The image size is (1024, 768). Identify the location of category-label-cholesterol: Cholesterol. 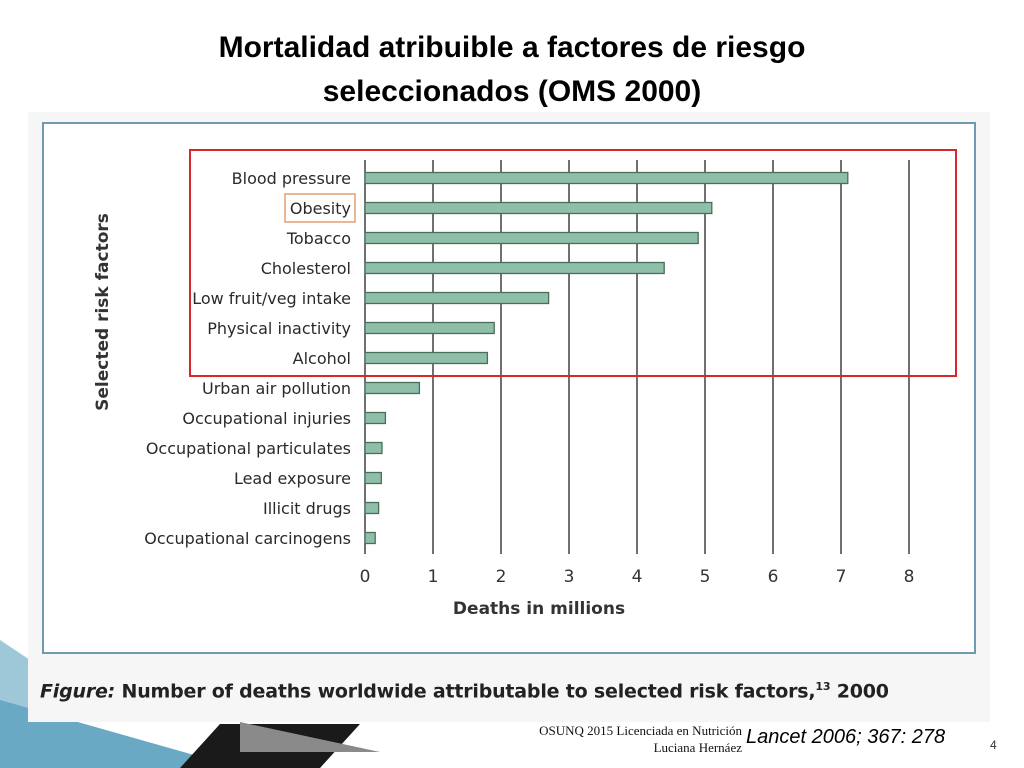
(306, 268).